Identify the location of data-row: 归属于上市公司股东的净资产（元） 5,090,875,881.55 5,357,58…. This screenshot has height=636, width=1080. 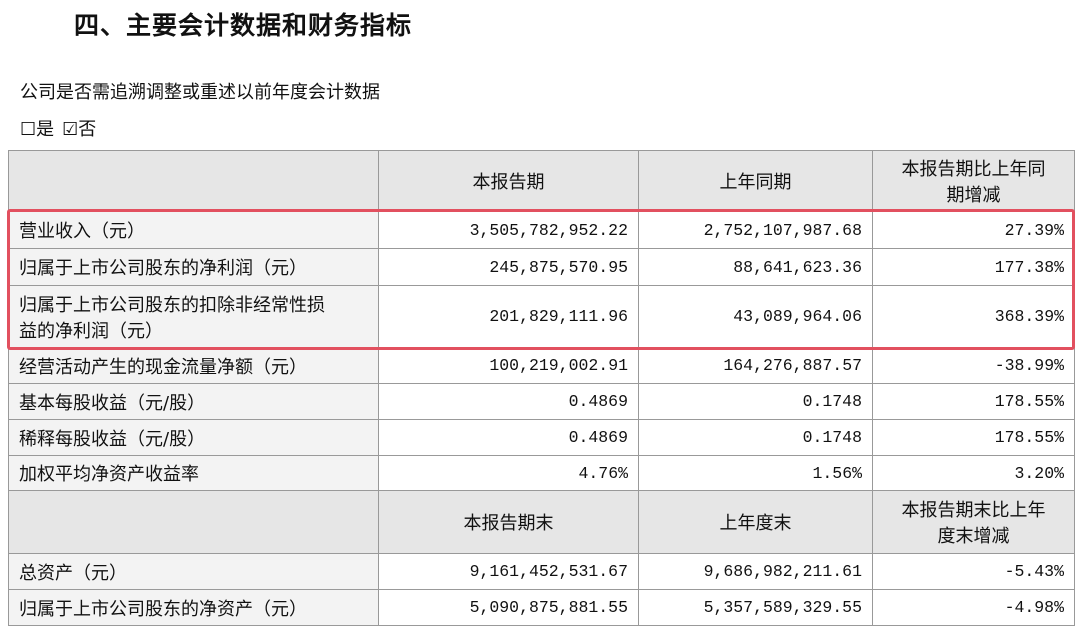
(541, 607).